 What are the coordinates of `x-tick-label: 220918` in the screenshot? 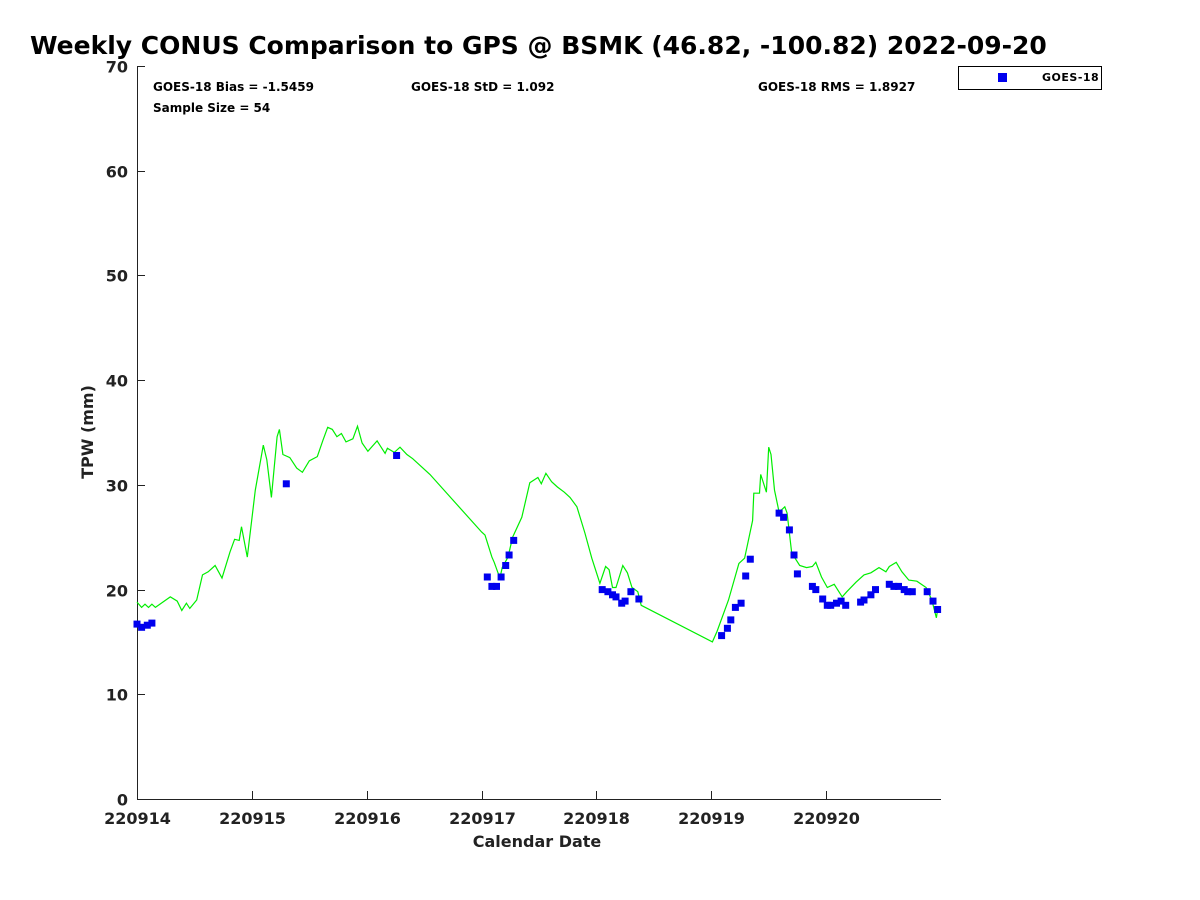 It's located at (596, 818).